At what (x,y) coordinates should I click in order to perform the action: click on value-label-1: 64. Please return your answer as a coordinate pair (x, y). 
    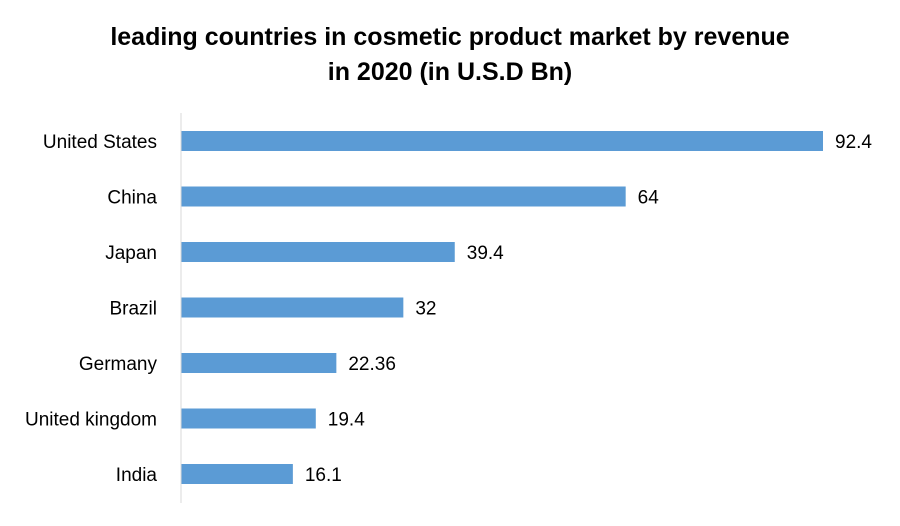
    Looking at the image, I should click on (649, 198).